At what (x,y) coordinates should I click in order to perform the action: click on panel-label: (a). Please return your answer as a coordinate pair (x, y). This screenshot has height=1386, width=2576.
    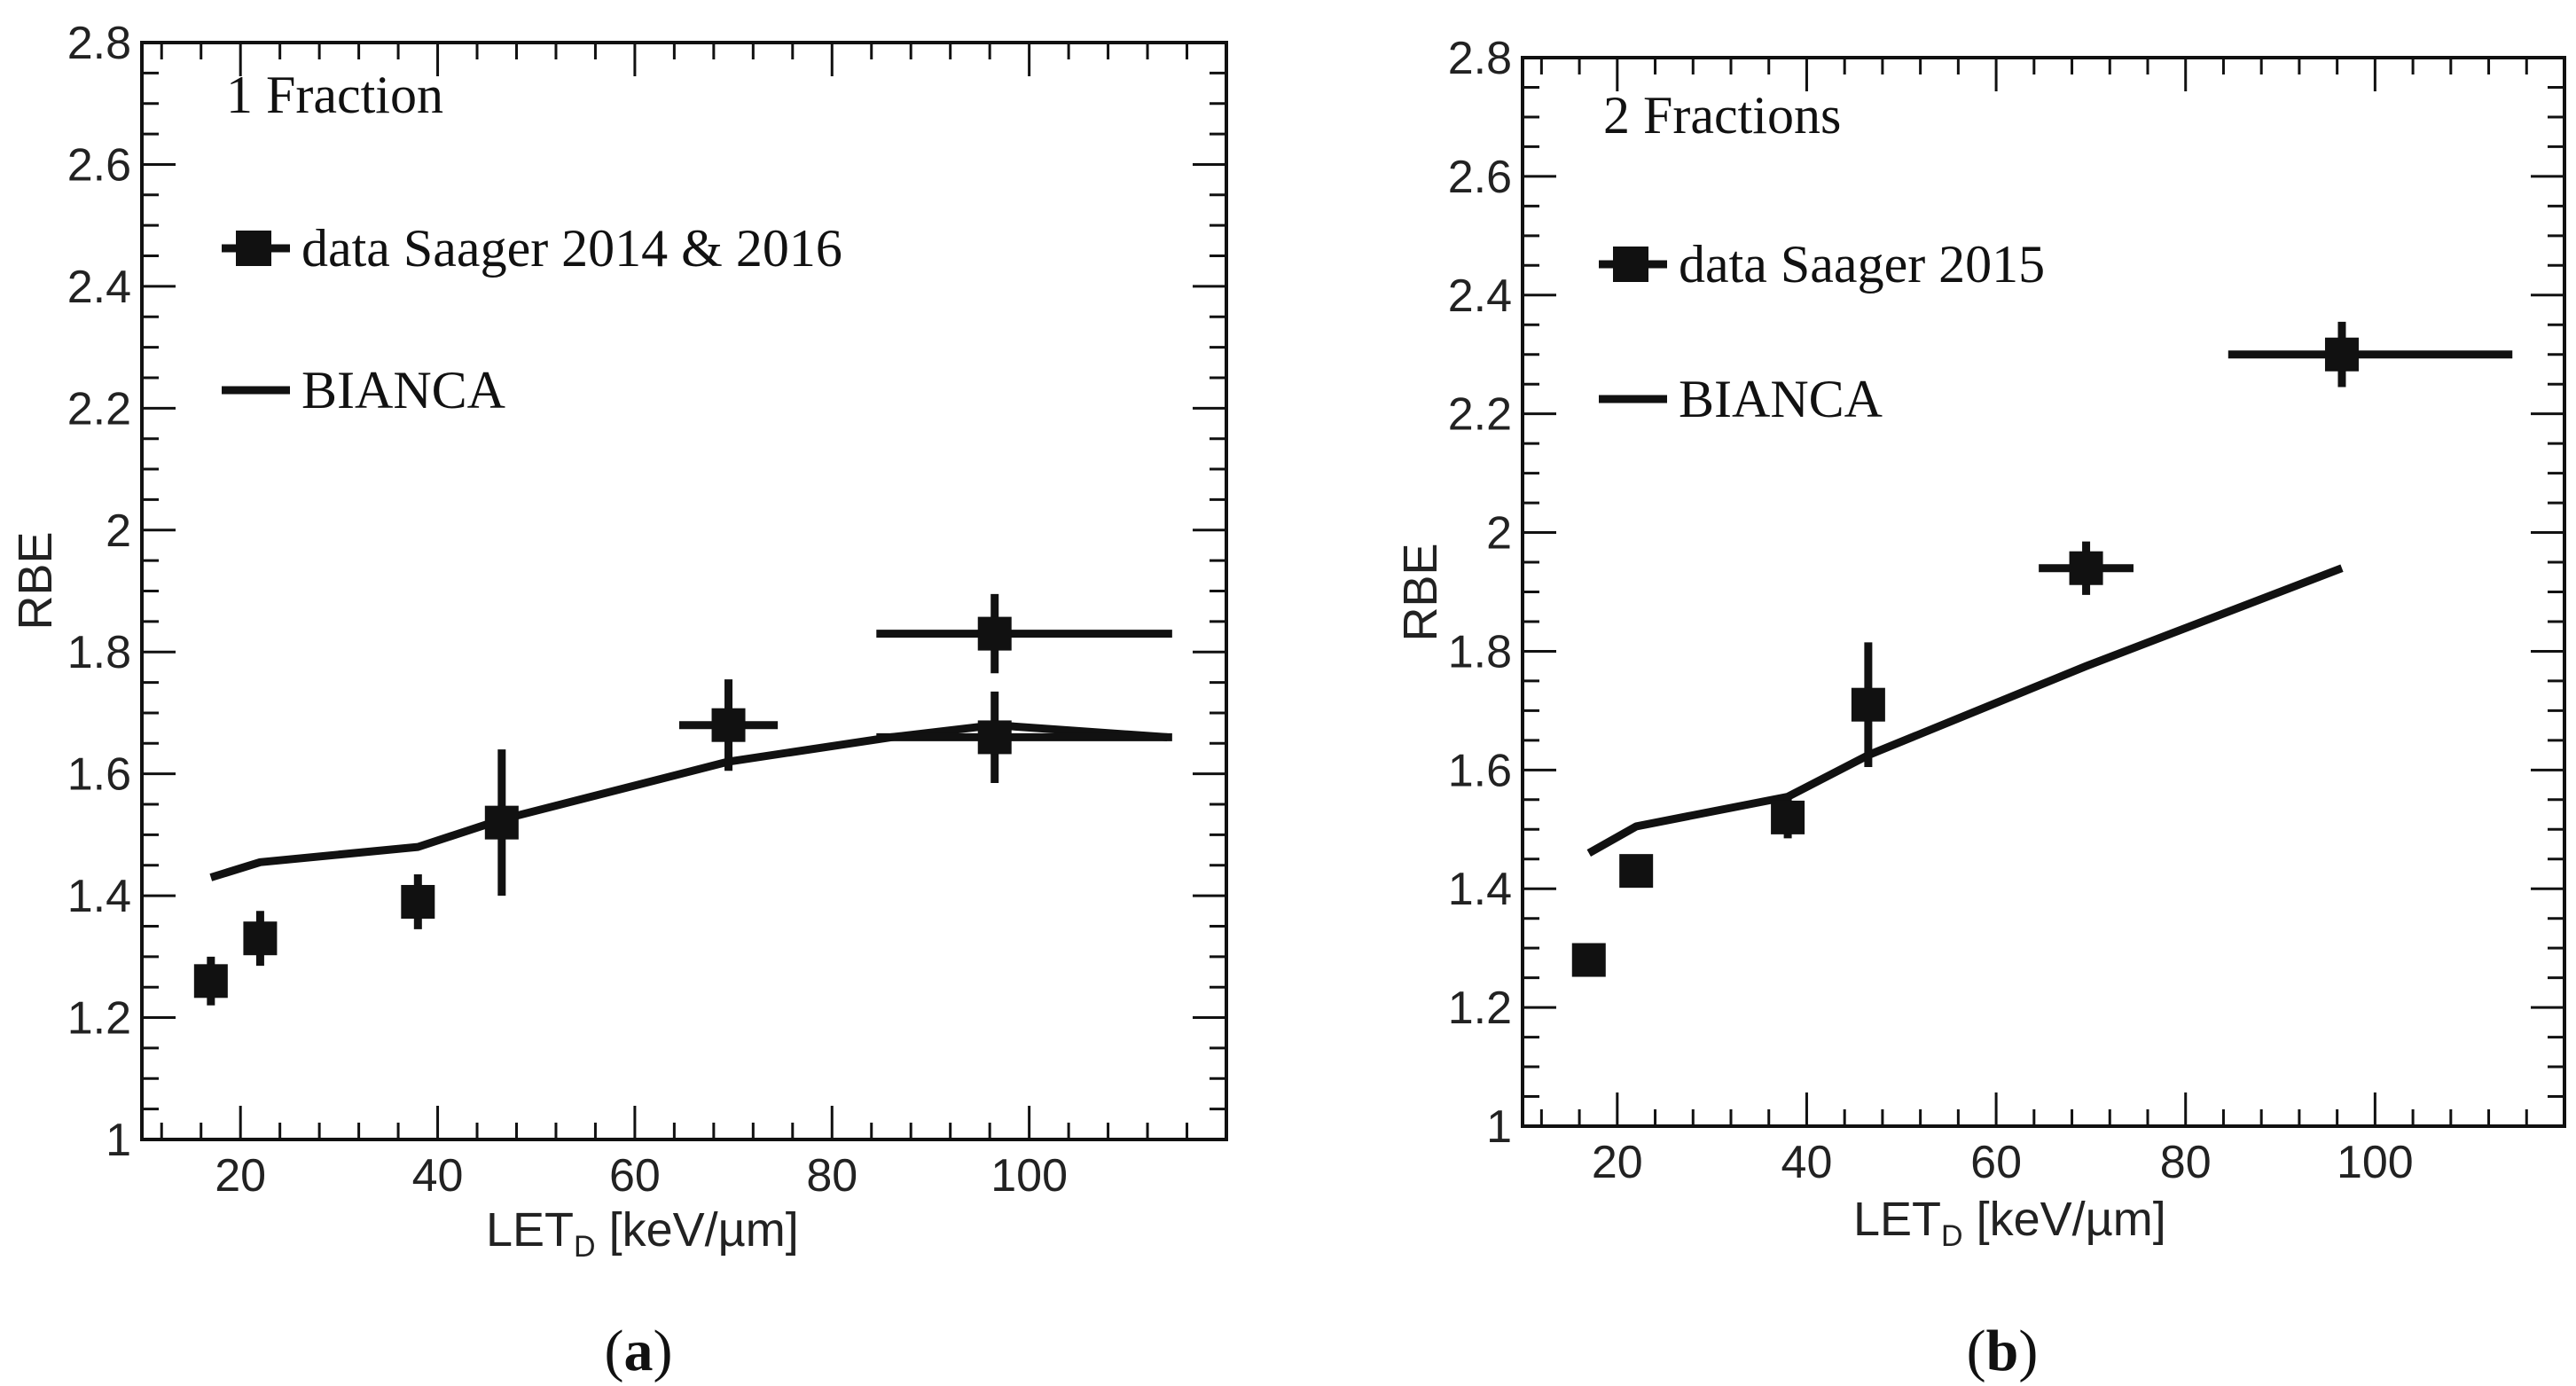
    Looking at the image, I should click on (639, 1351).